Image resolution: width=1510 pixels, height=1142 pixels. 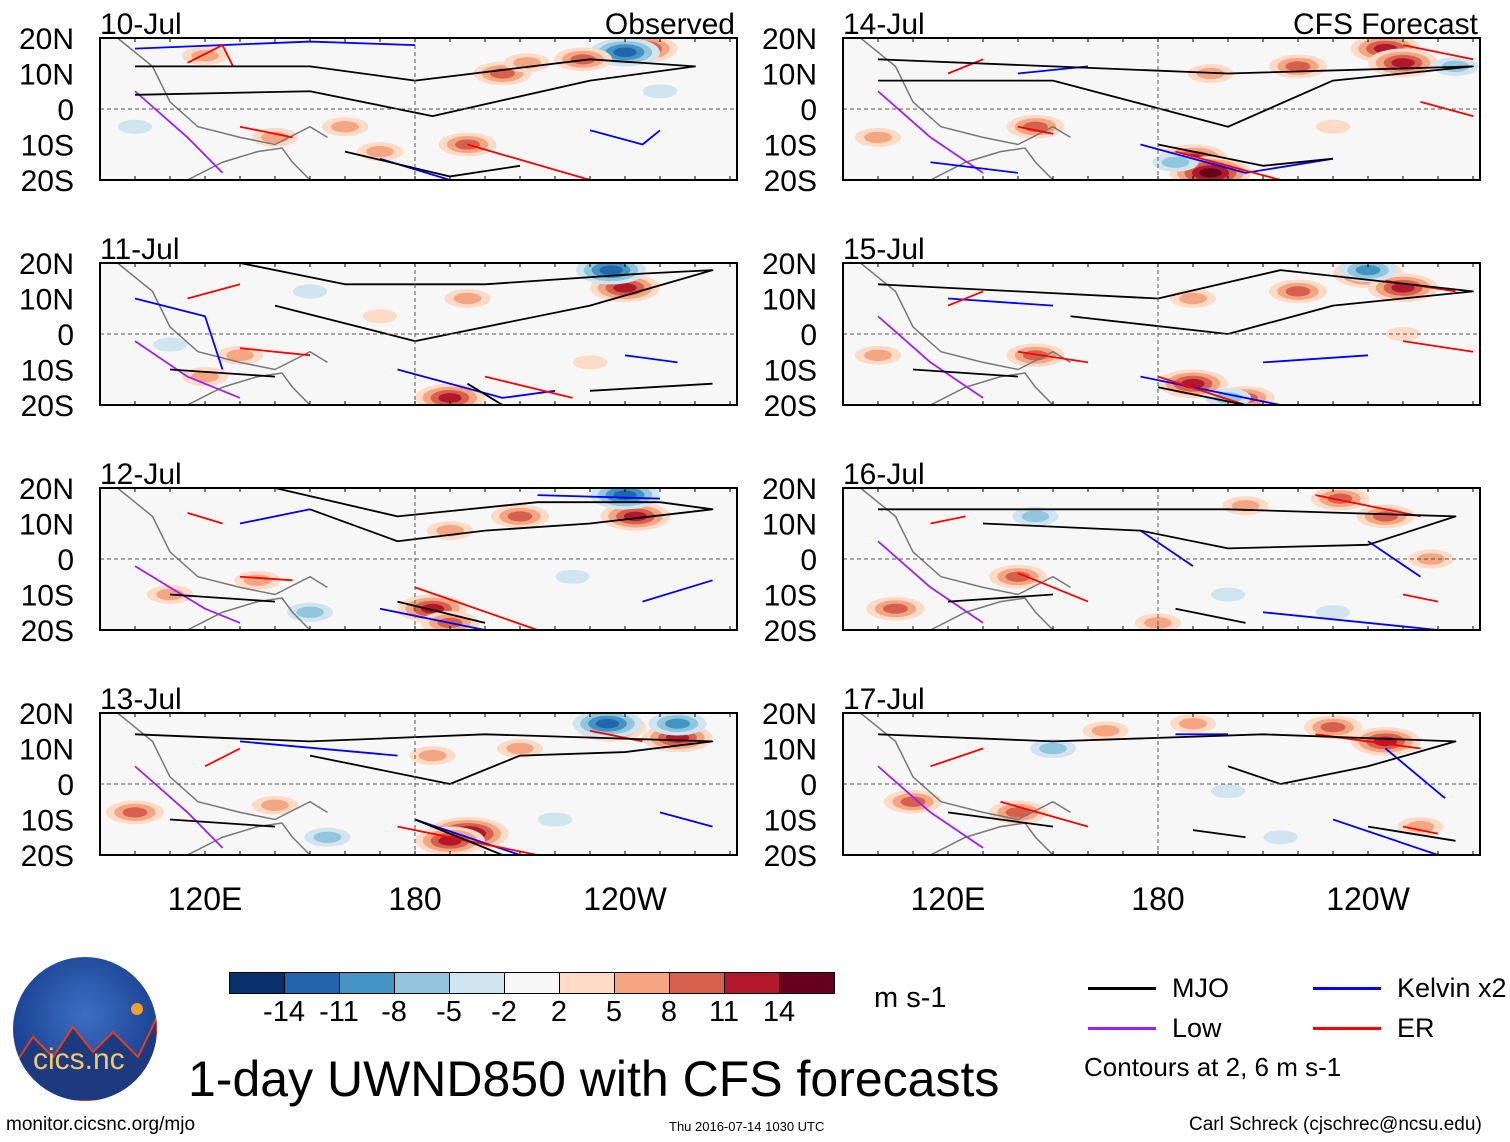 I want to click on colorbar-label: 5, so click(x=614, y=1012).